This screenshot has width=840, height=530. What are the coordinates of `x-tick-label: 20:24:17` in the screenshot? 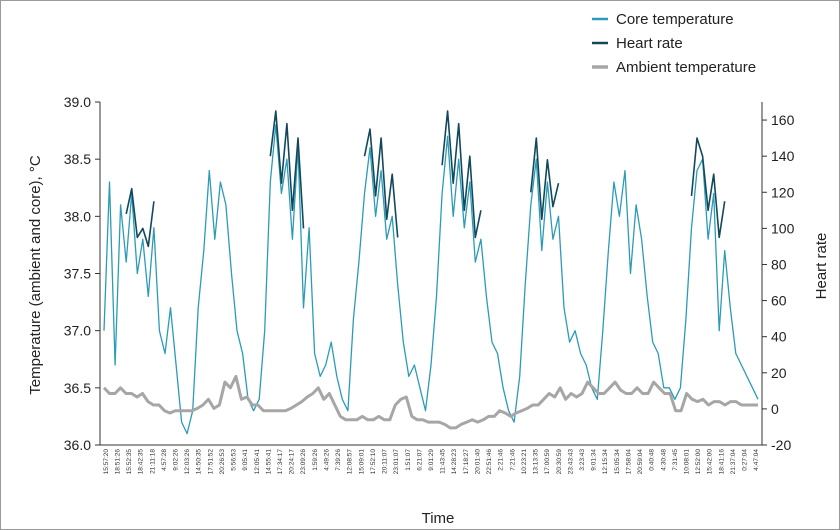 It's located at (292, 462).